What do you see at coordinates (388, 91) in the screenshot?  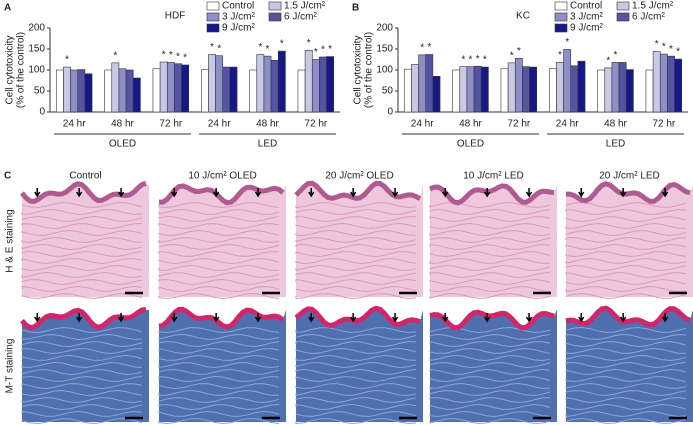 I see `y-tick-label: 50` at bounding box center [388, 91].